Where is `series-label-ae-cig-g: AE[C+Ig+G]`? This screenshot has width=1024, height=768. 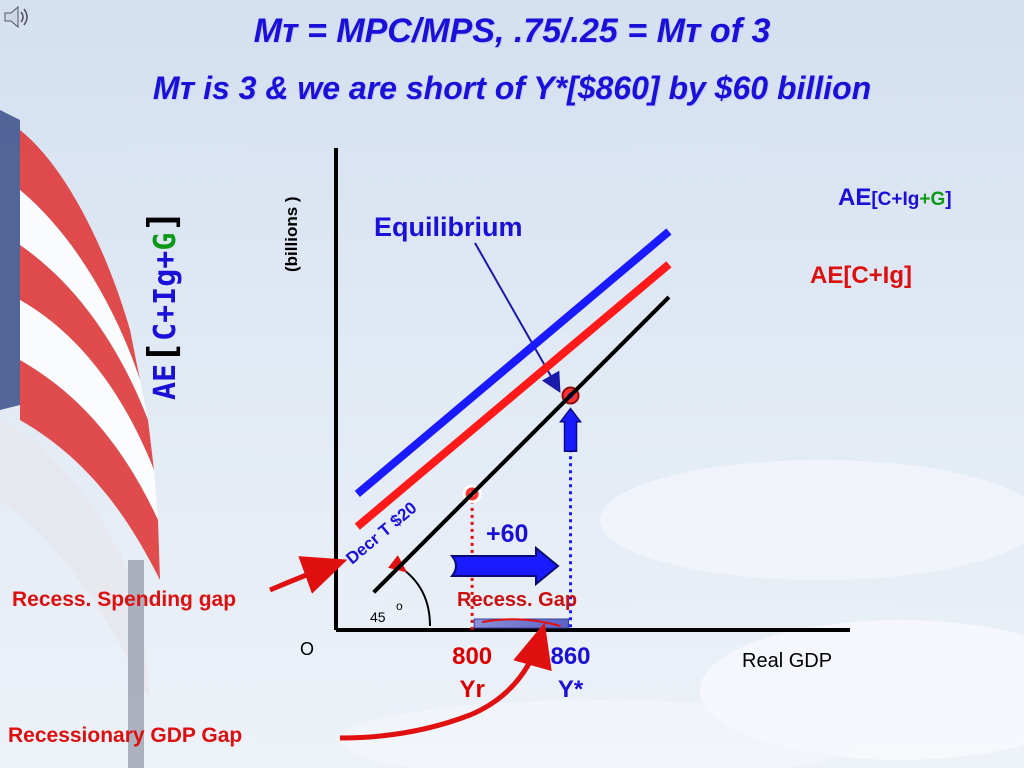
series-label-ae-cig-g: AE[C+Ig+G] is located at coordinates (895, 197).